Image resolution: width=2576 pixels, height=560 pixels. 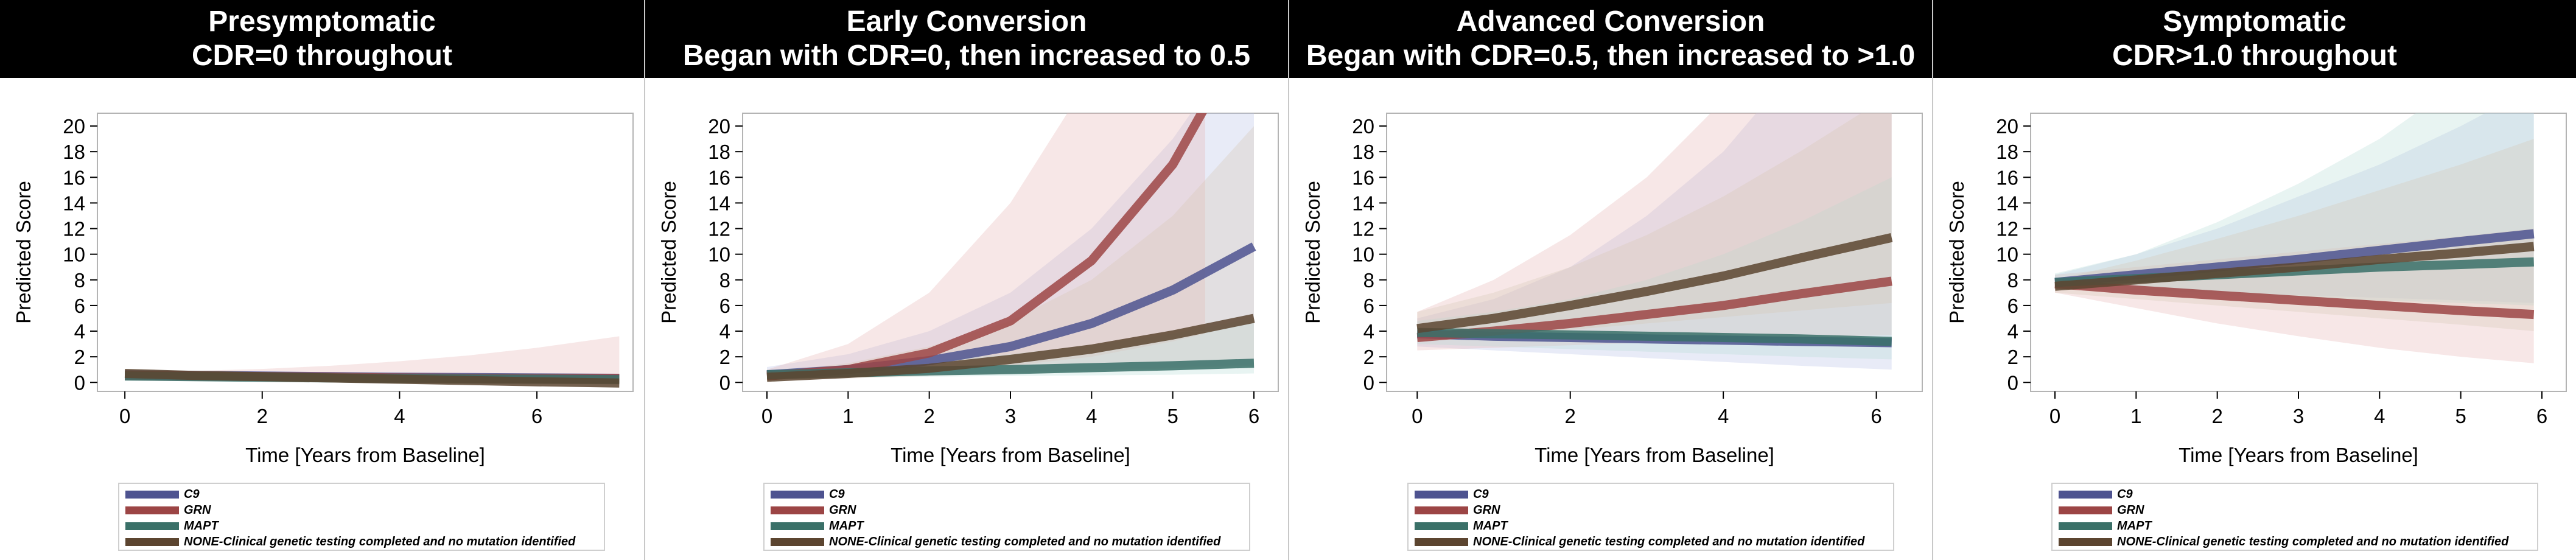 I want to click on panel-subtitle: Began with CDR=0, then increased to 0.5, so click(x=966, y=56).